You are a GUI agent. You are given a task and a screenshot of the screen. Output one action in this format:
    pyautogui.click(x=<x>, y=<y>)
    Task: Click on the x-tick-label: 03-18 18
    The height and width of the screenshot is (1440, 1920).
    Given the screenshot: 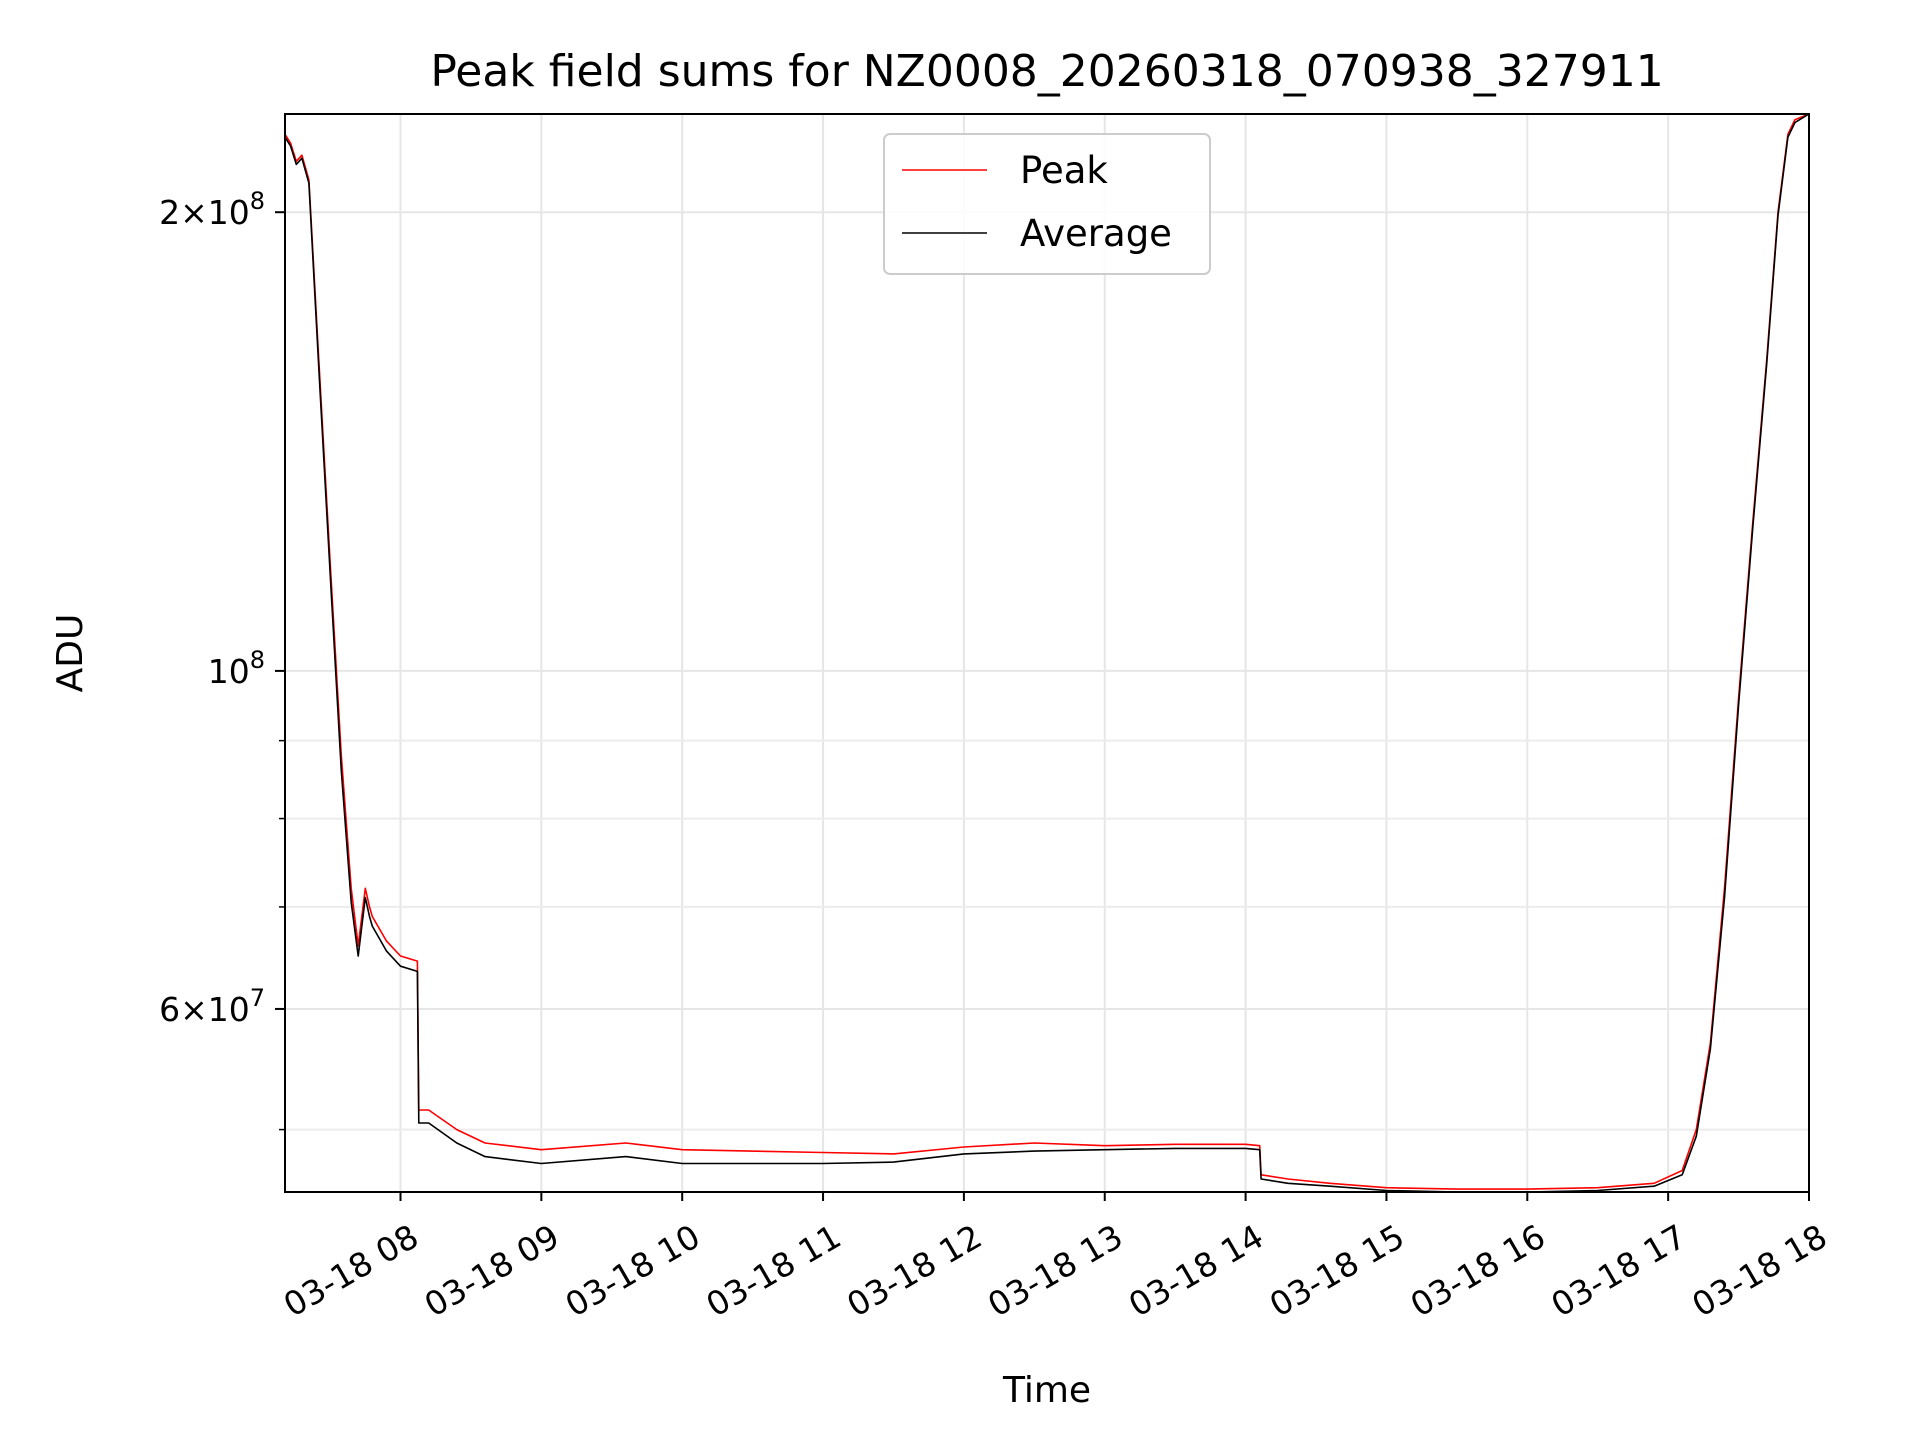 What is the action you would take?
    pyautogui.click(x=1759, y=1271)
    